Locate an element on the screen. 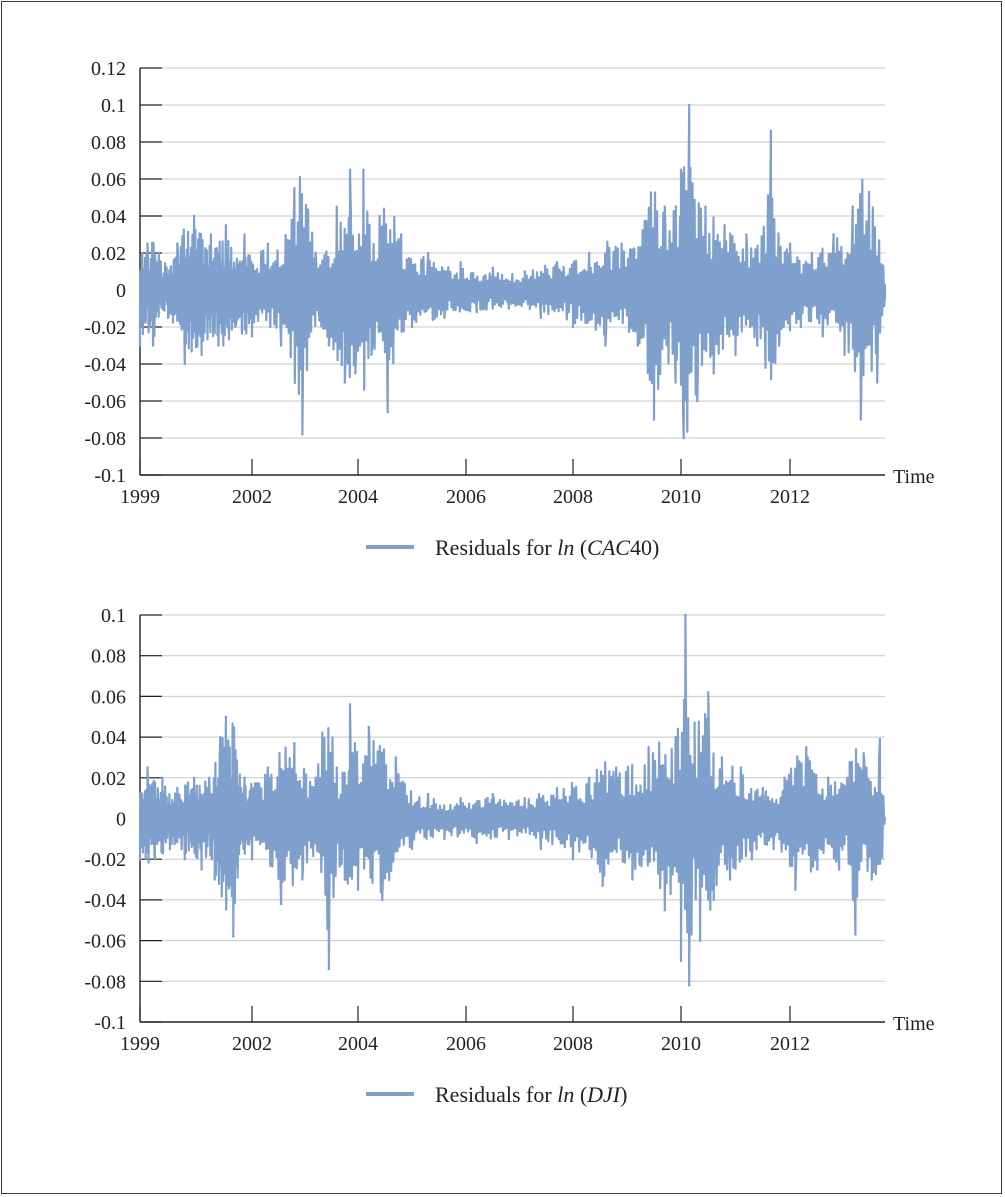  x-tick-label: 2012 is located at coordinates (790, 1044).